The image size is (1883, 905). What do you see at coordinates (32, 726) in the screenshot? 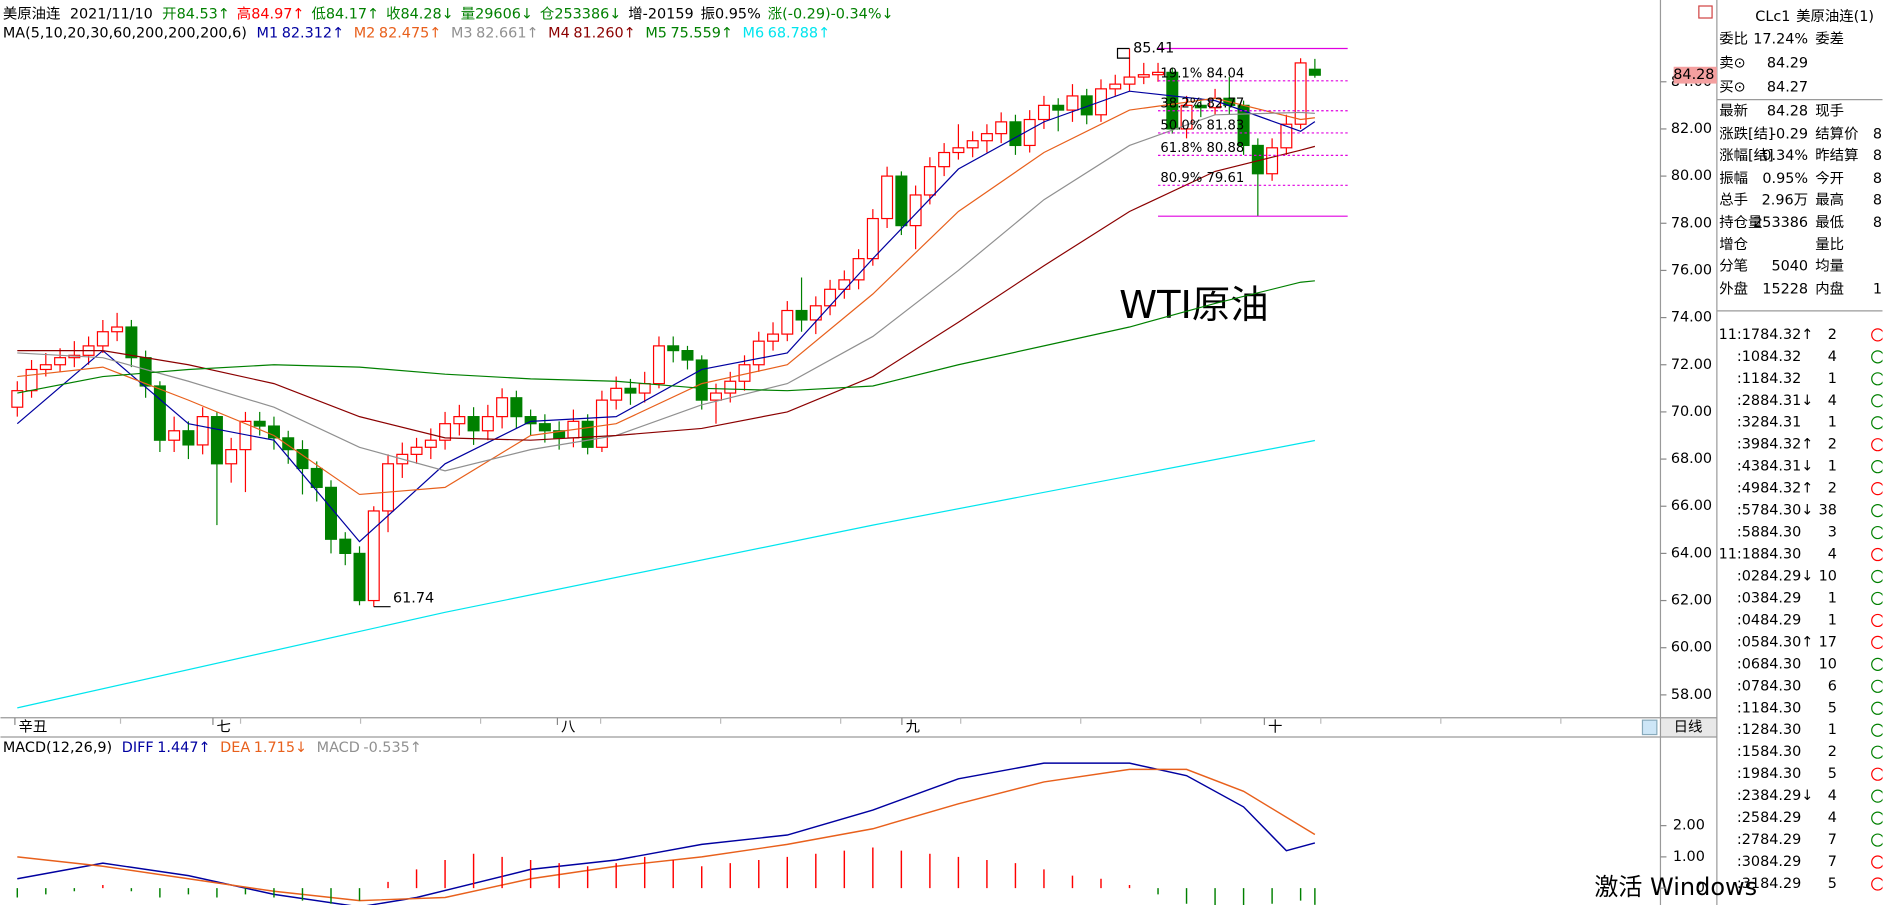
I see `x-tick-label: 辛丑` at bounding box center [32, 726].